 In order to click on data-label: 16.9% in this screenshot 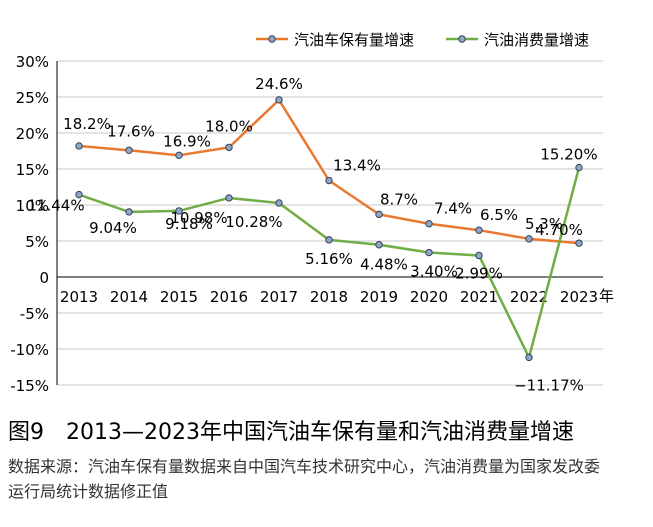, I will do `click(187, 141)`.